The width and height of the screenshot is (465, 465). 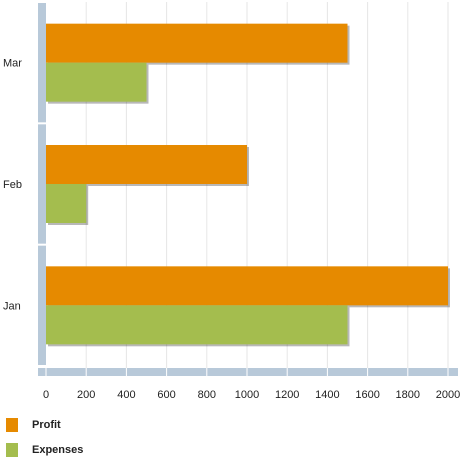 I want to click on legend-item-expenses: Expenses, so click(x=44, y=450).